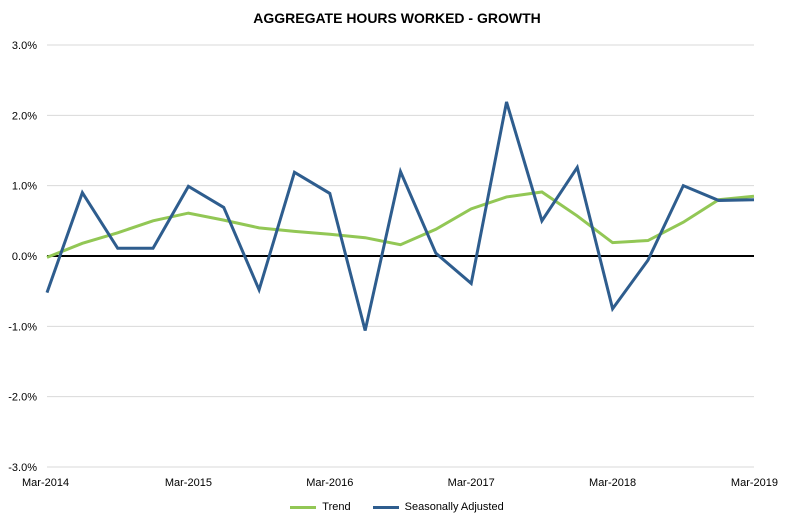 Image resolution: width=794 pixels, height=529 pixels. What do you see at coordinates (188, 483) in the screenshot?
I see `x-tick-label: Mar-2015` at bounding box center [188, 483].